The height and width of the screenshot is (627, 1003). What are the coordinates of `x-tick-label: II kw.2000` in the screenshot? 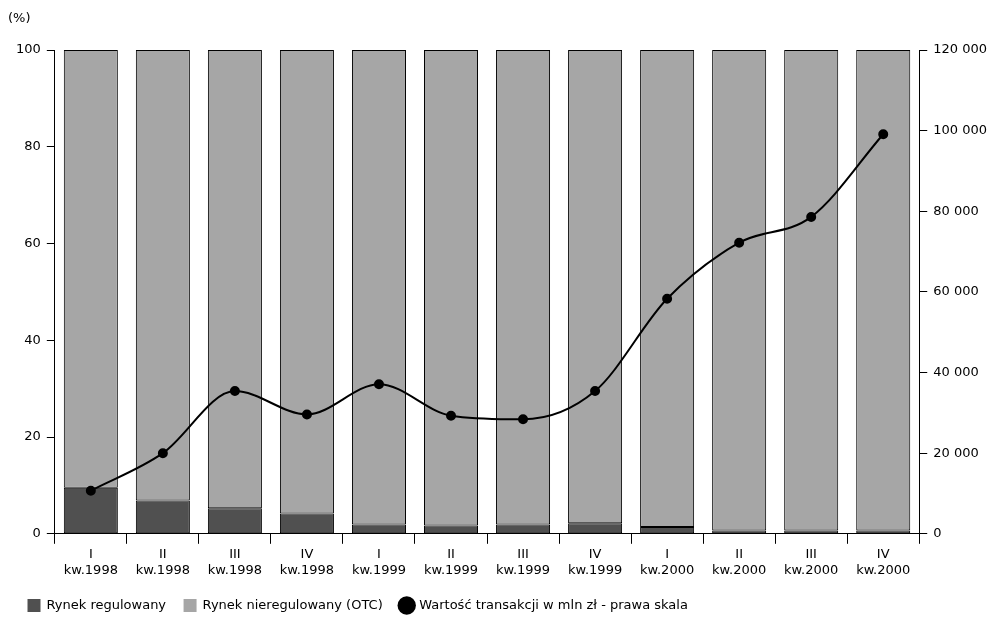 It's located at (739, 561).